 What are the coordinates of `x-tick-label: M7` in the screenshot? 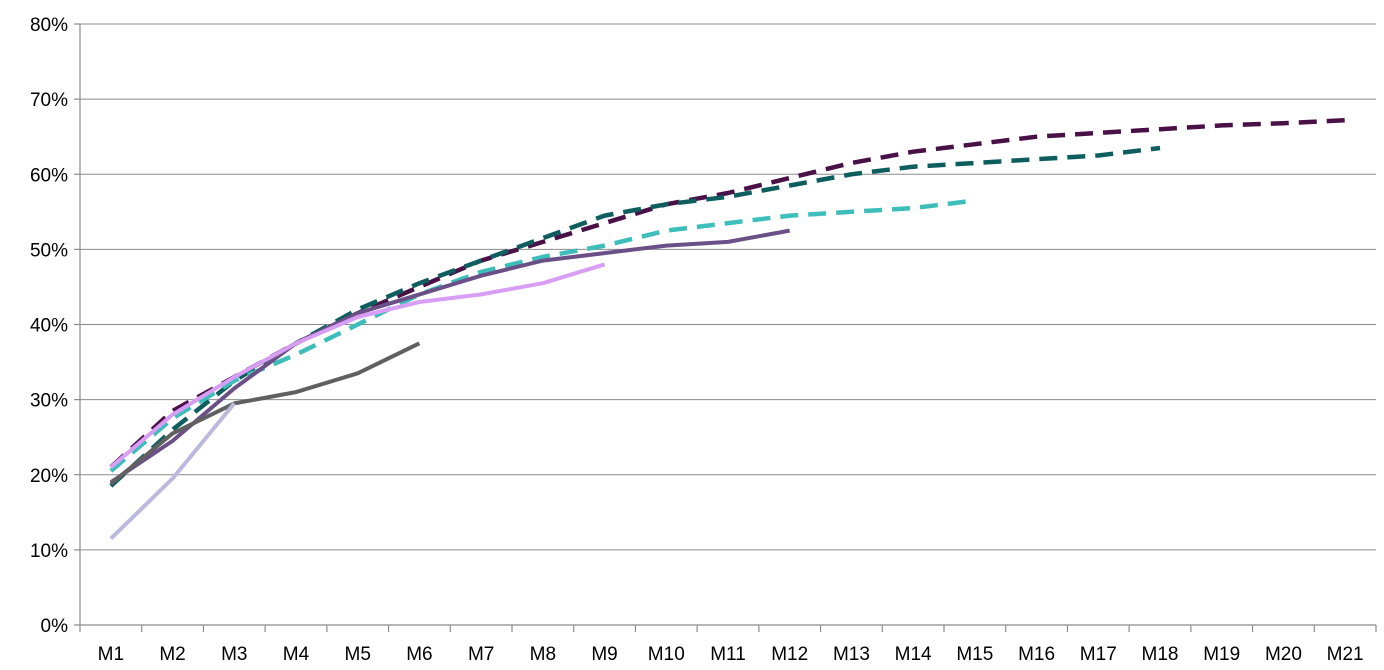 It's located at (481, 654).